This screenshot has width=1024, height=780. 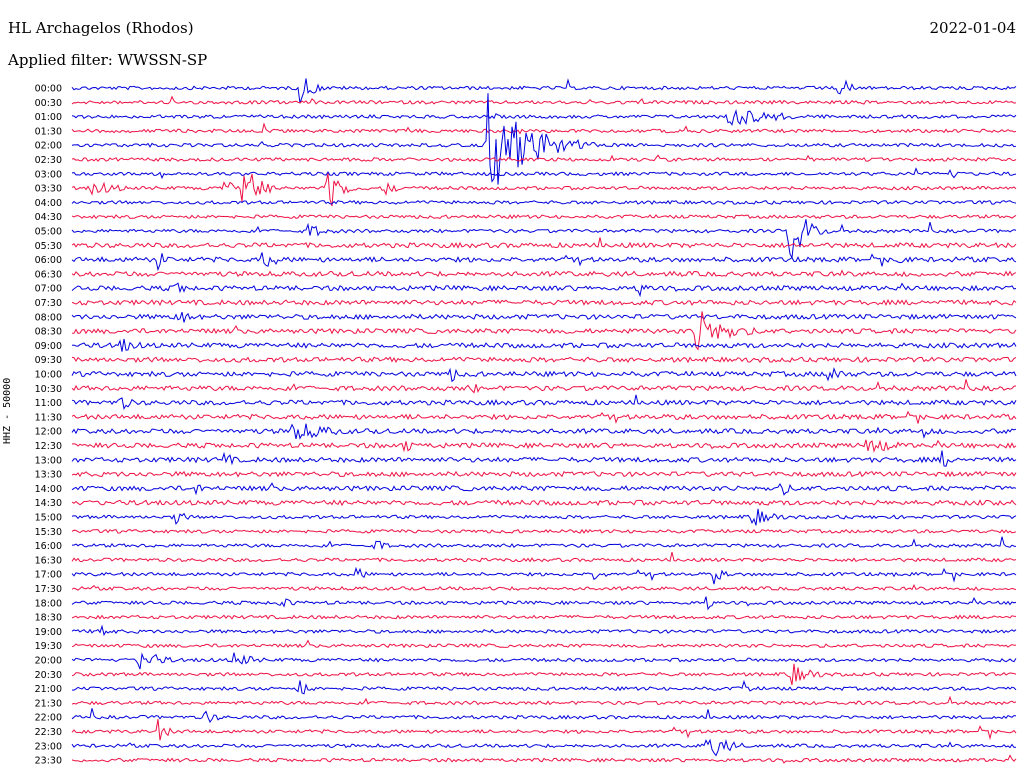 What do you see at coordinates (48, 560) in the screenshot?
I see `row-time-label: 16:30` at bounding box center [48, 560].